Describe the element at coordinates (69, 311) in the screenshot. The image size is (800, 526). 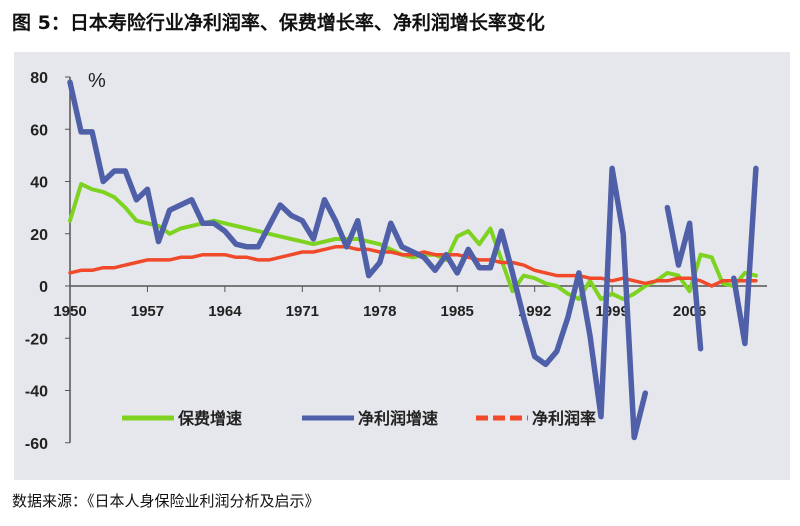
I see `x-tick-label: 1950` at that location.